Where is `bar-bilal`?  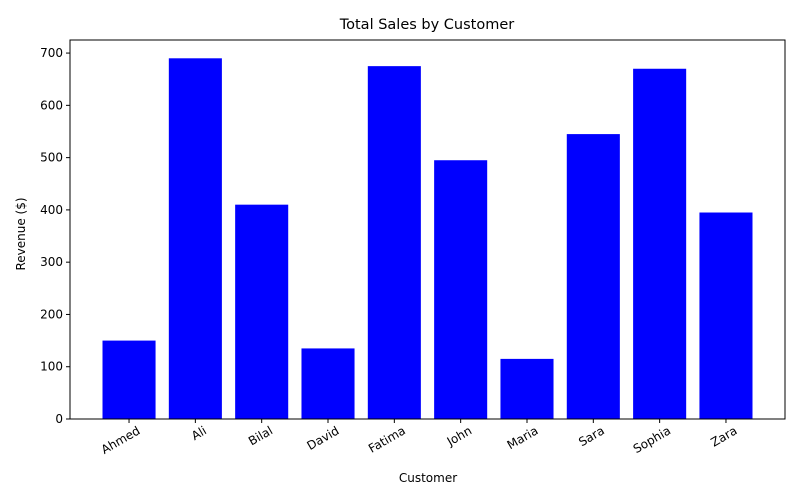 bar-bilal is located at coordinates (261, 312).